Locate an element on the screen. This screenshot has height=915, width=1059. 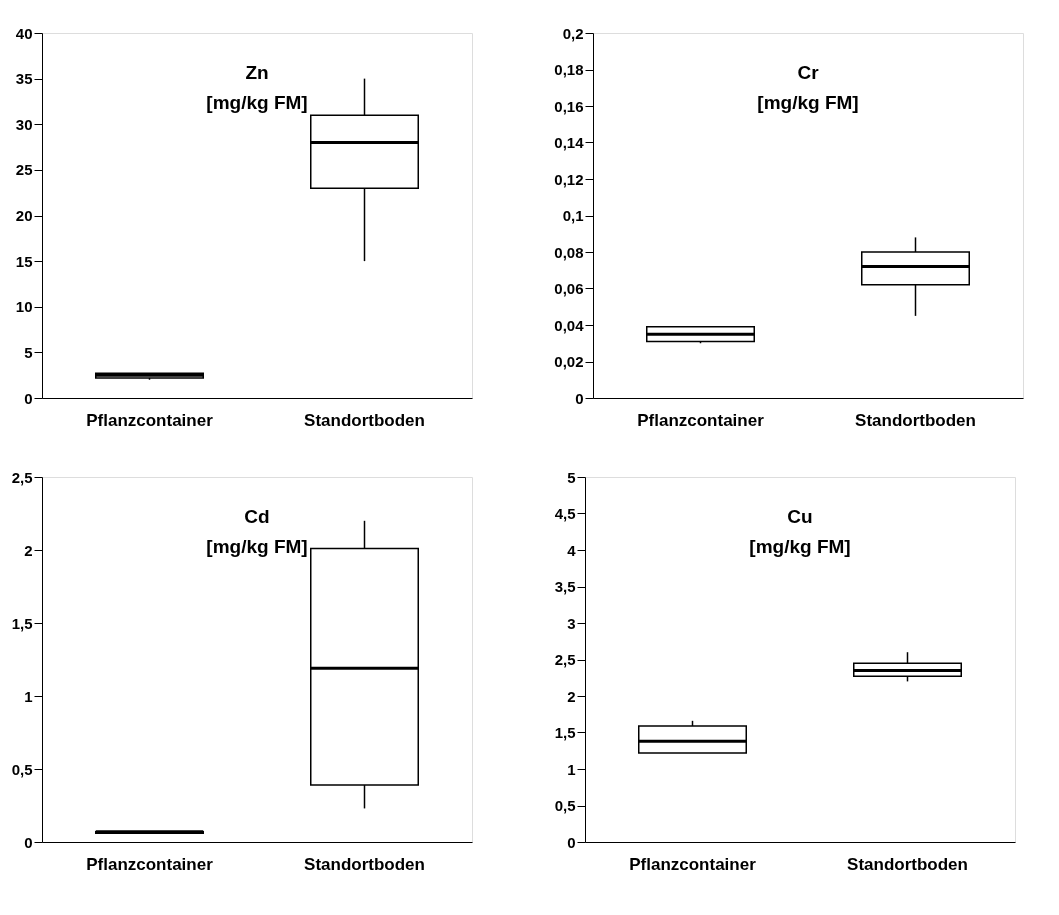
y-tick-label: 0,1 is located at coordinates (573, 215).